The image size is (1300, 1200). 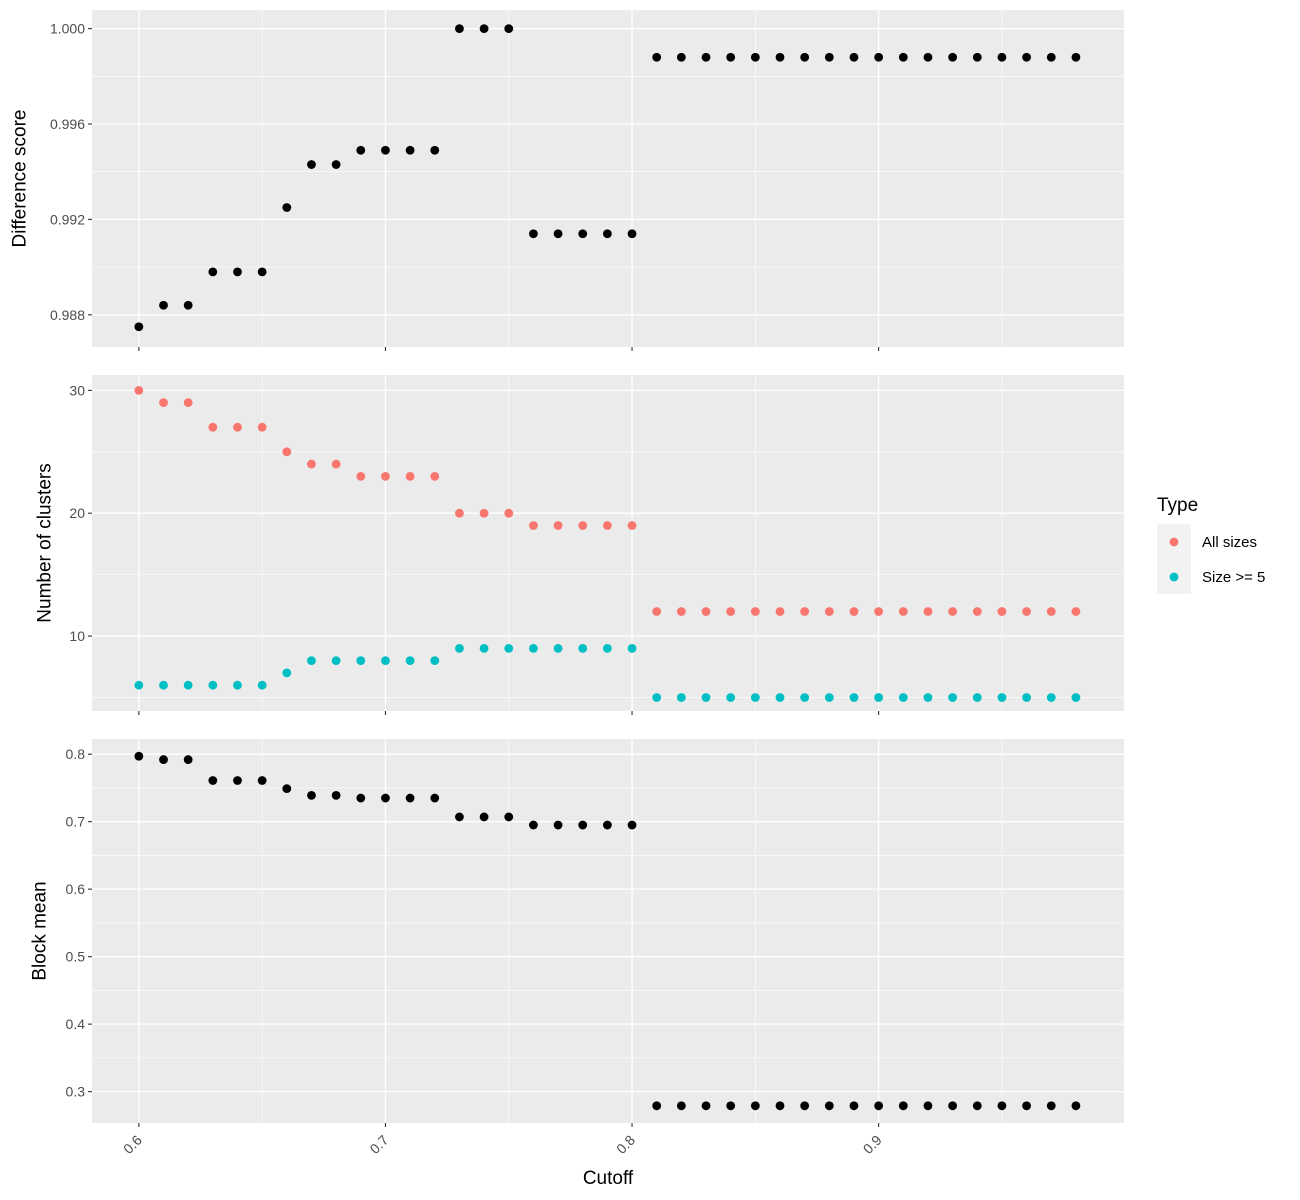 What do you see at coordinates (67, 219) in the screenshot?
I see `y-tick-label: 0.992` at bounding box center [67, 219].